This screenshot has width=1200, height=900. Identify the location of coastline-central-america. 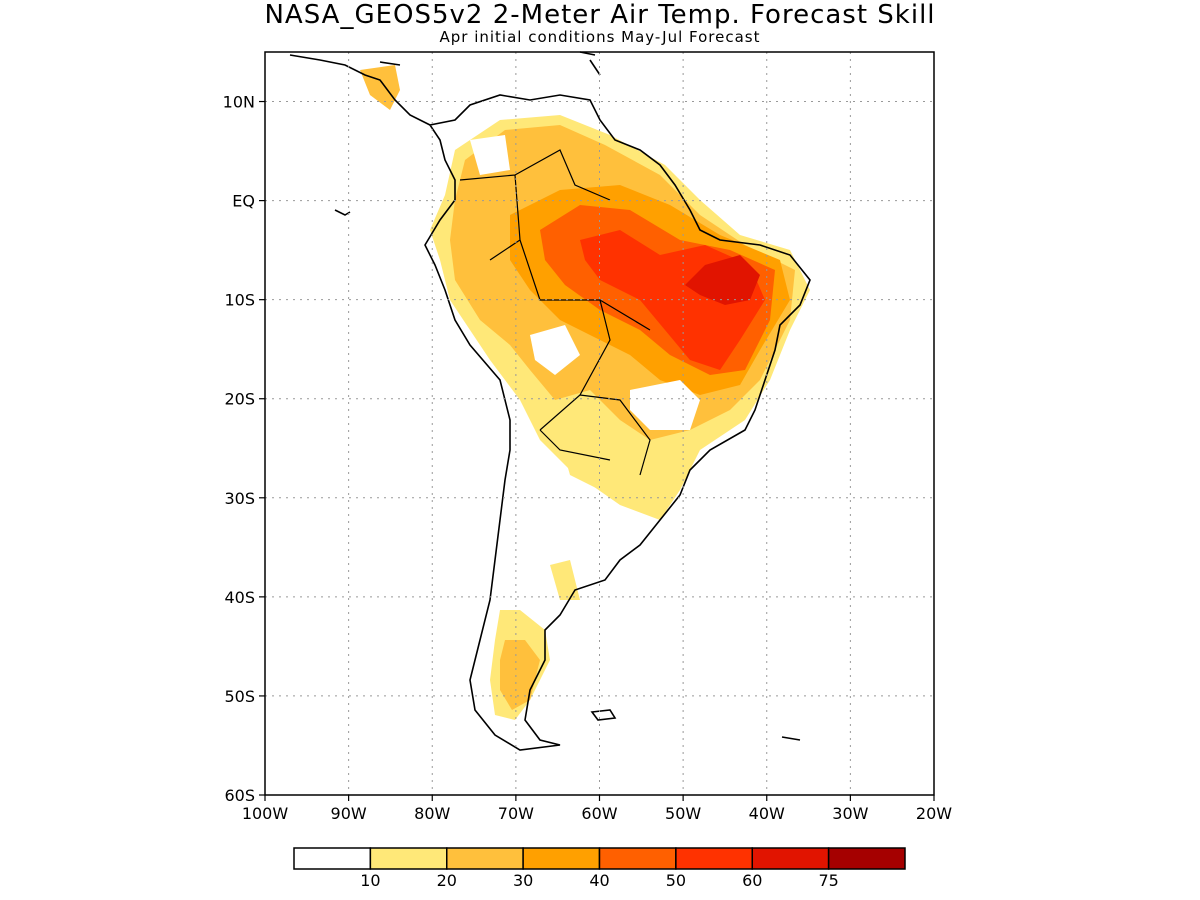
(360, 90).